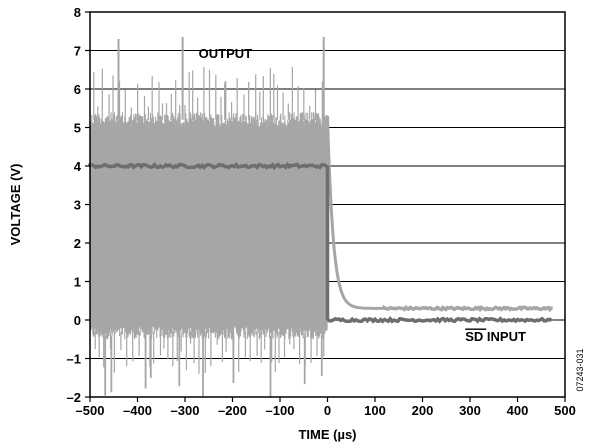 The height and width of the screenshot is (446, 595). What do you see at coordinates (470, 410) in the screenshot?
I see `x-tick-label: 300` at bounding box center [470, 410].